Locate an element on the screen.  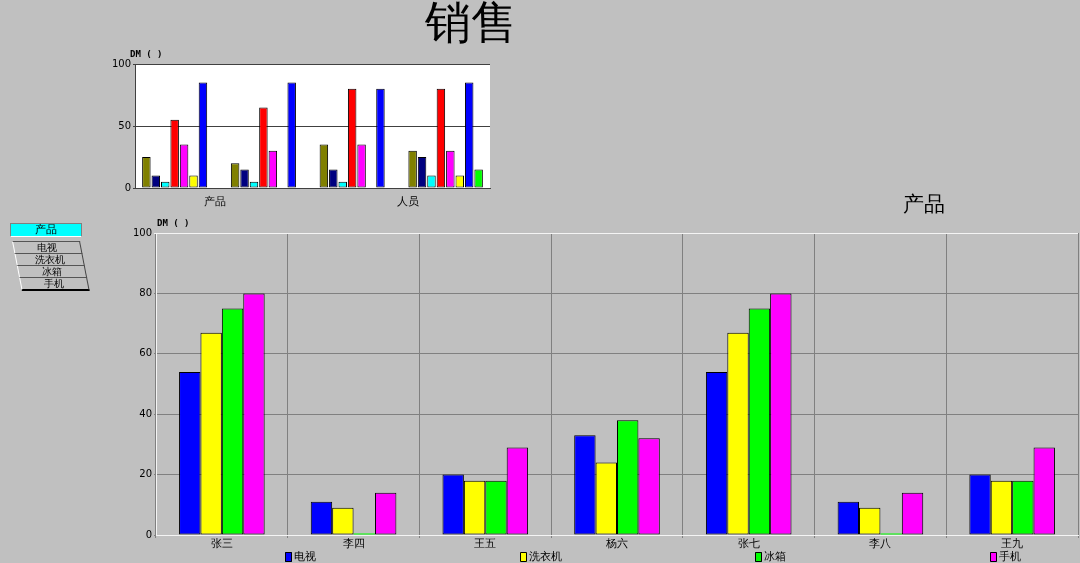
chart-title: 产品 is located at coordinates (924, 204).